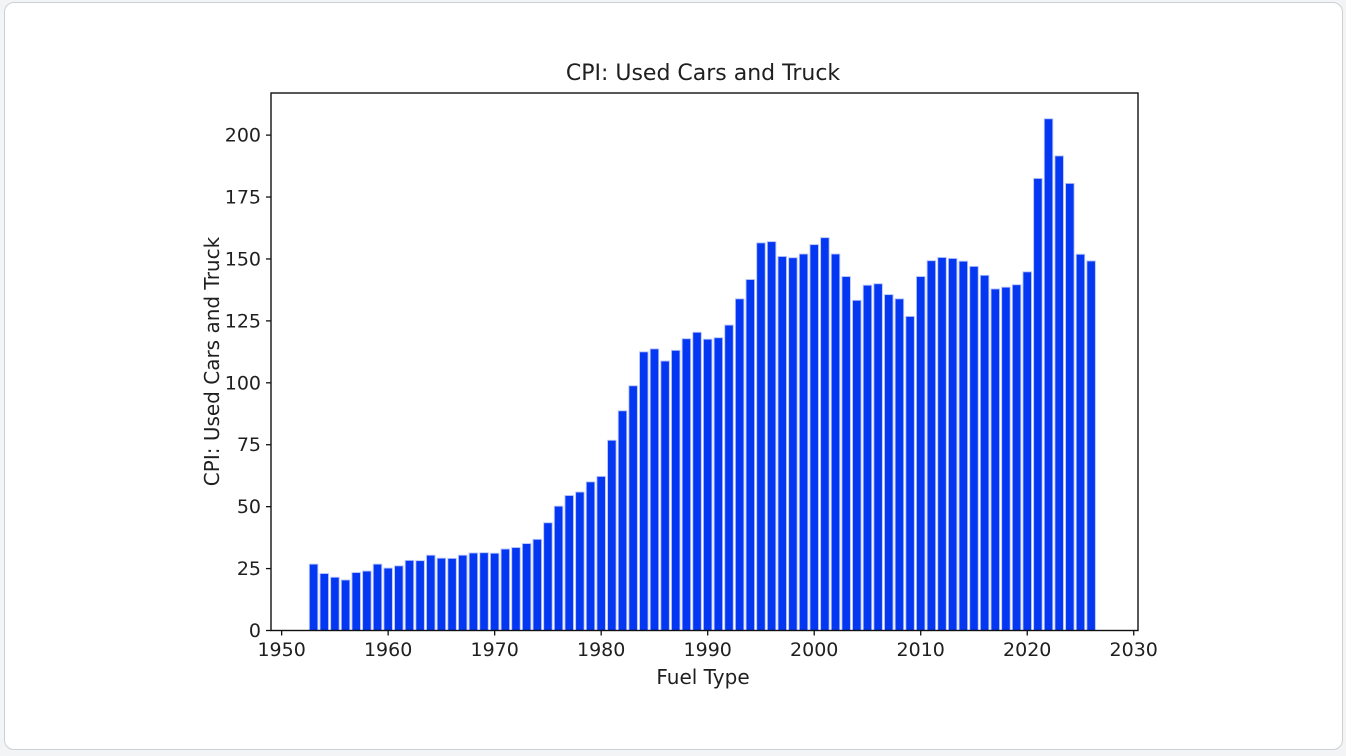 The height and width of the screenshot is (756, 1346). What do you see at coordinates (484, 591) in the screenshot?
I see `bar-1969` at bounding box center [484, 591].